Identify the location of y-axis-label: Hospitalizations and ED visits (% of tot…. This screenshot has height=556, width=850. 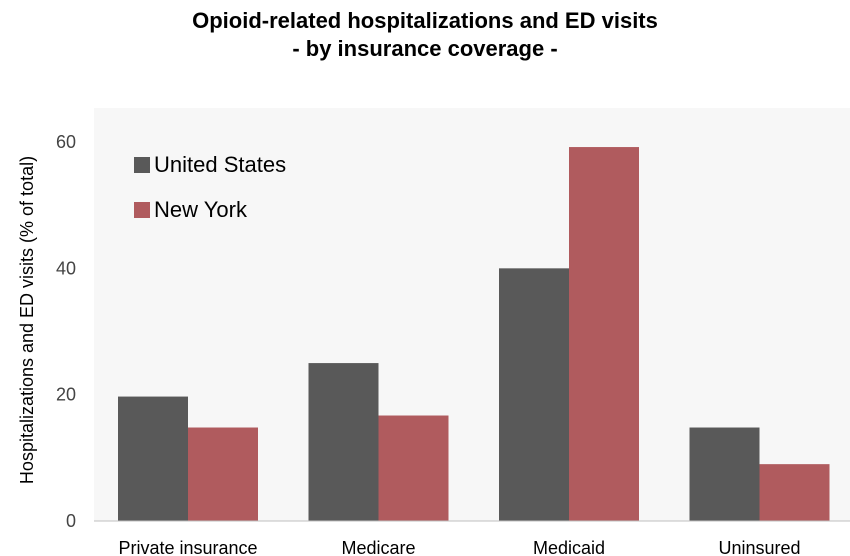
(27, 320).